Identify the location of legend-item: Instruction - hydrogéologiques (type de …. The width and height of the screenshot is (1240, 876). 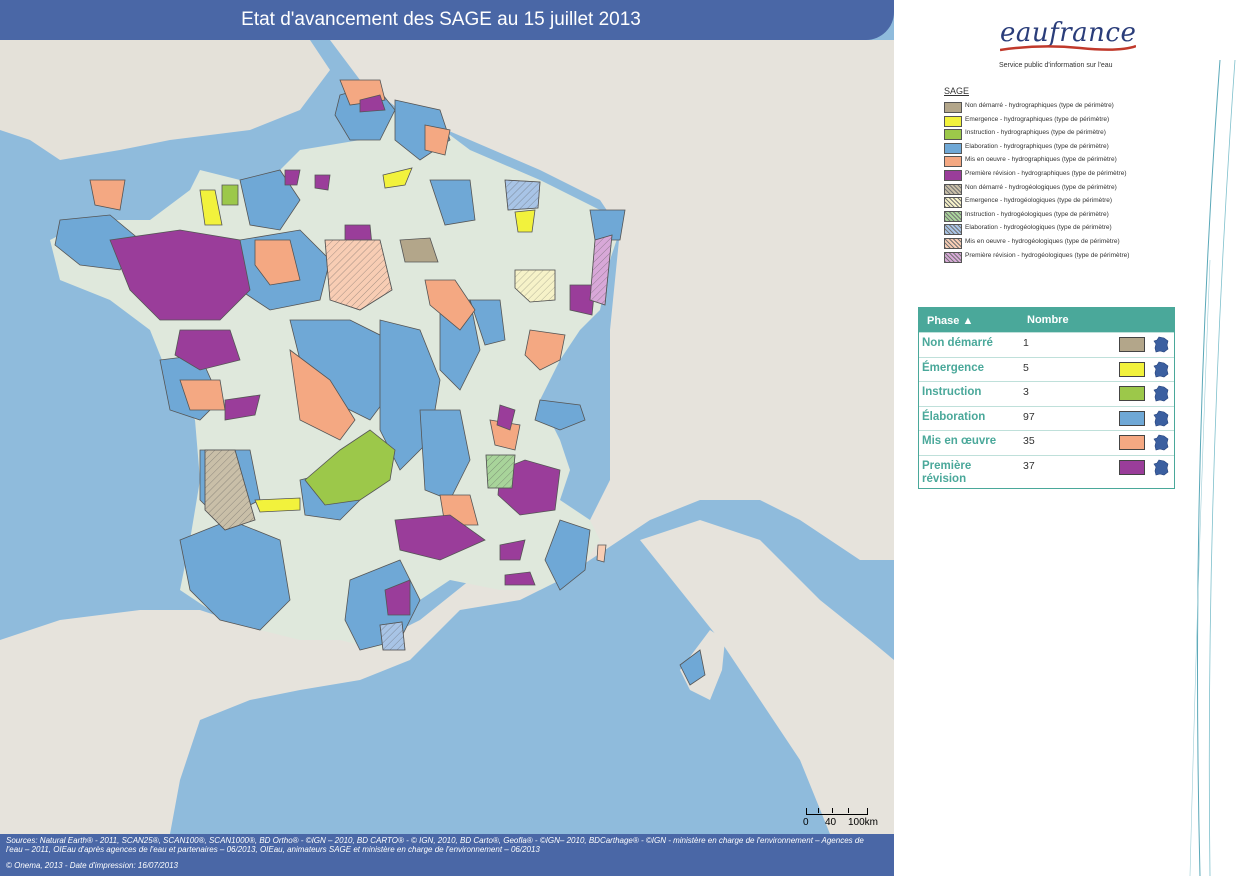
(1074, 216).